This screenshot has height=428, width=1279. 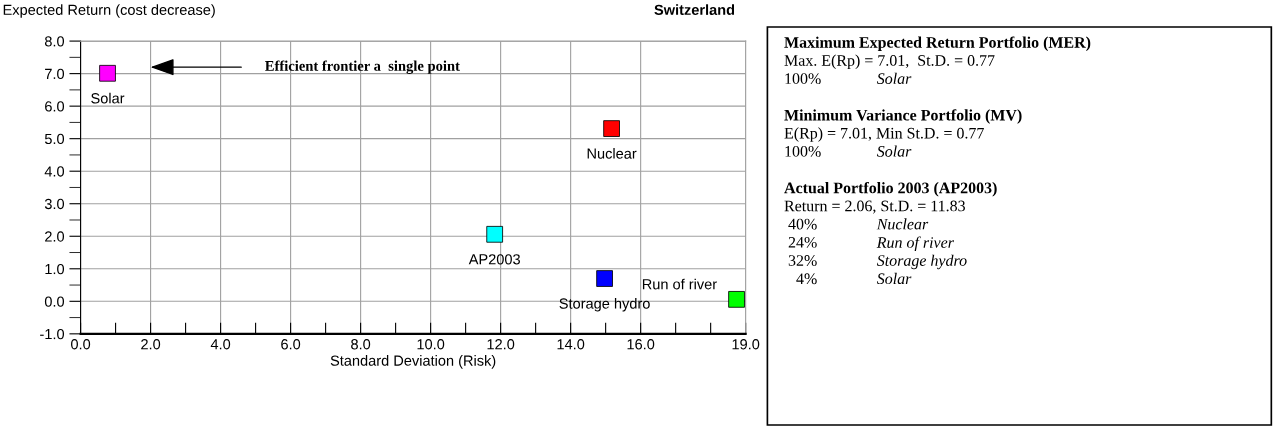 What do you see at coordinates (884, 134) in the screenshot?
I see `text: E(Rp) = 7.01, Min St.D. = 0.77` at bounding box center [884, 134].